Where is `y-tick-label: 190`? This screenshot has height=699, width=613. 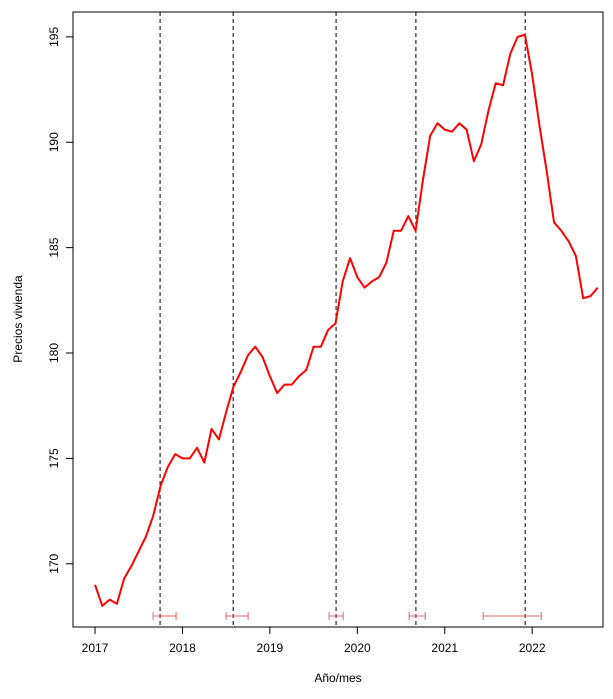 y-tick-label: 190 is located at coordinates (54, 142).